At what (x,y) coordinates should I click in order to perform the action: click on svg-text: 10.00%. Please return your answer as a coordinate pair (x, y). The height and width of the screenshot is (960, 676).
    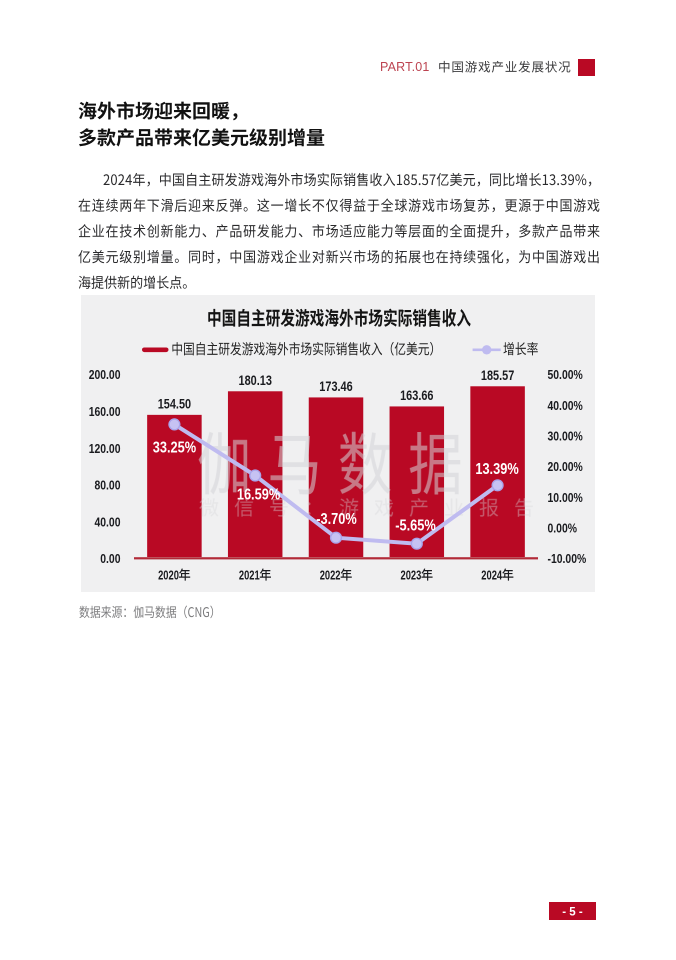
    Looking at the image, I should click on (566, 498).